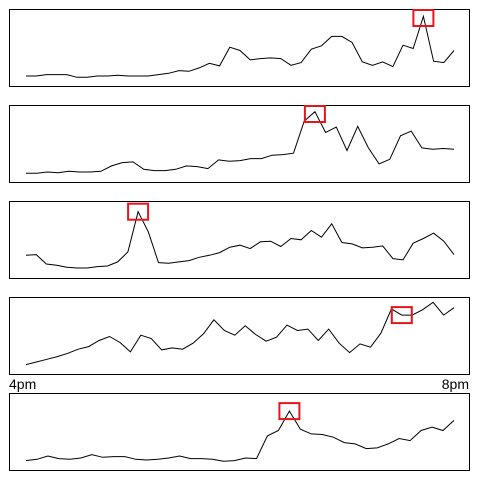 This screenshot has width=480, height=480. Describe the element at coordinates (455, 384) in the screenshot. I see `time-axis-end-label: 8pm` at that location.